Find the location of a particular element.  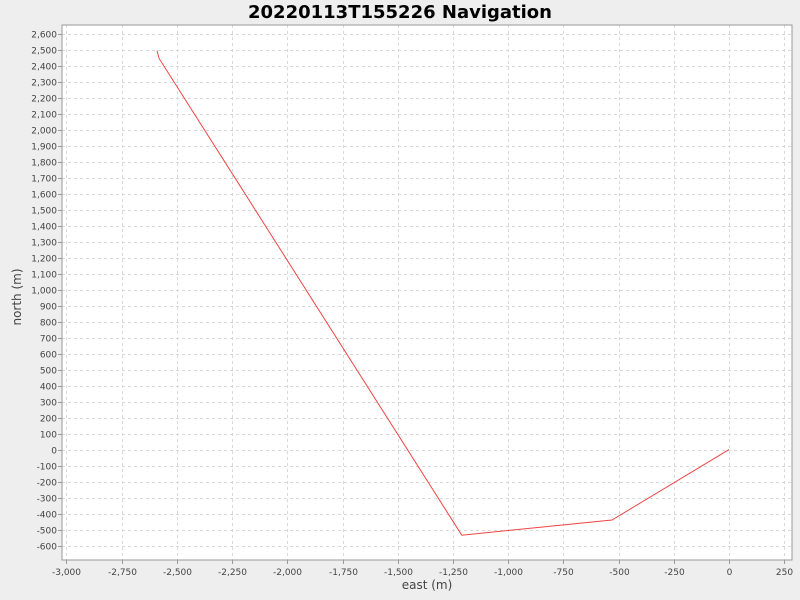

y-tick-label: 1,800 is located at coordinates (44, 164).